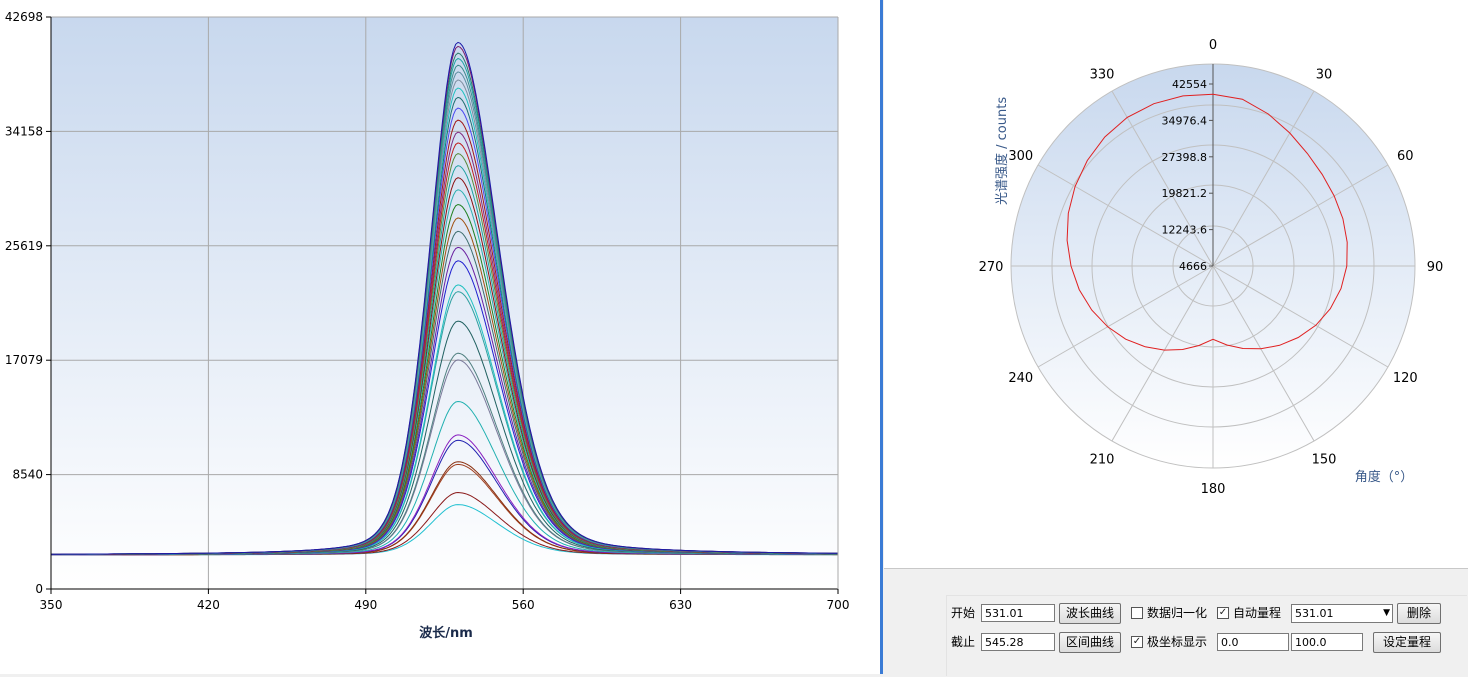  I want to click on polar-checkbox: ✓, so click(1137, 642).